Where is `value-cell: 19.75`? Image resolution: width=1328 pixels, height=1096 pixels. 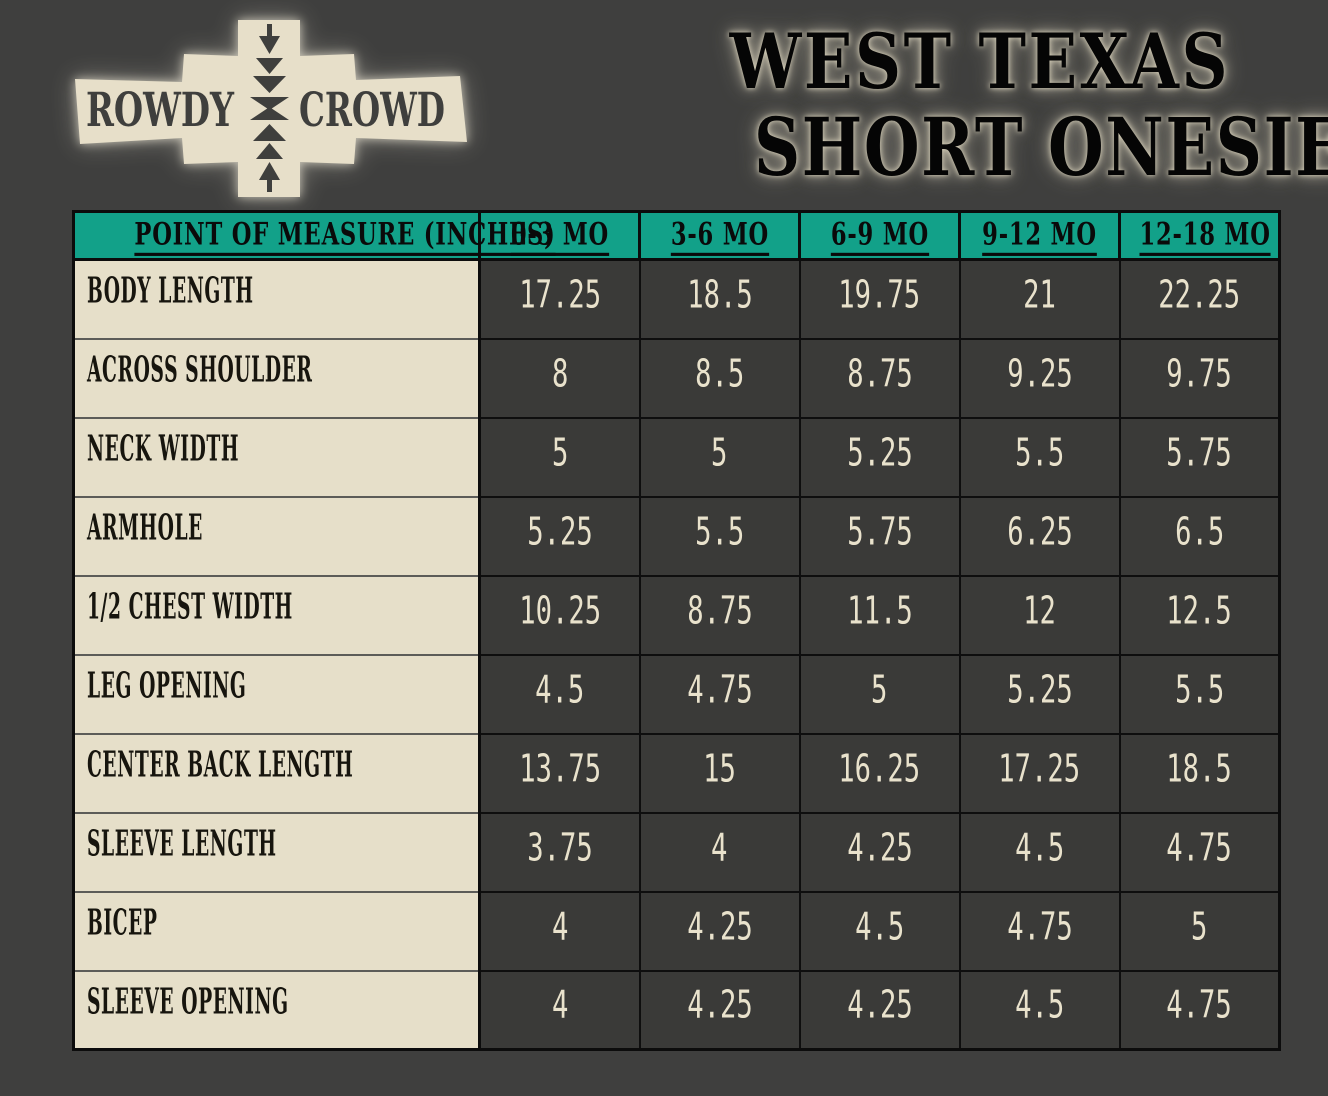
value-cell: 19.75 is located at coordinates (879, 299).